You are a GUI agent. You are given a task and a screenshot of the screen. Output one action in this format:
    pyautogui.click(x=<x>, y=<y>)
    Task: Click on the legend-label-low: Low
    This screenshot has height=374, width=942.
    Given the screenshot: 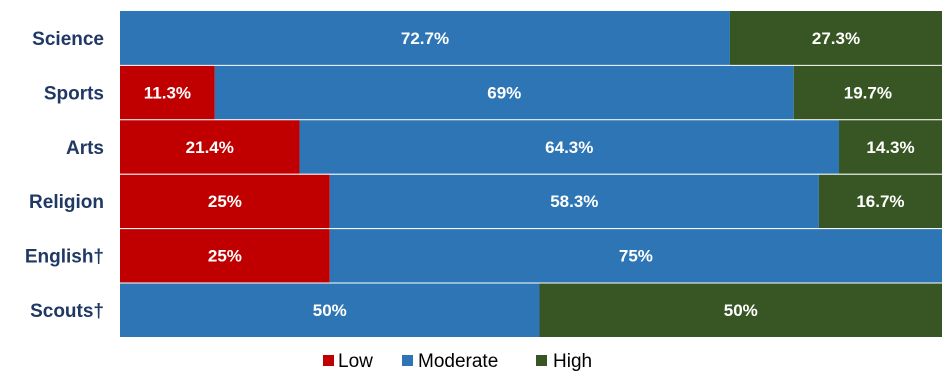 What is the action you would take?
    pyautogui.click(x=355, y=361)
    